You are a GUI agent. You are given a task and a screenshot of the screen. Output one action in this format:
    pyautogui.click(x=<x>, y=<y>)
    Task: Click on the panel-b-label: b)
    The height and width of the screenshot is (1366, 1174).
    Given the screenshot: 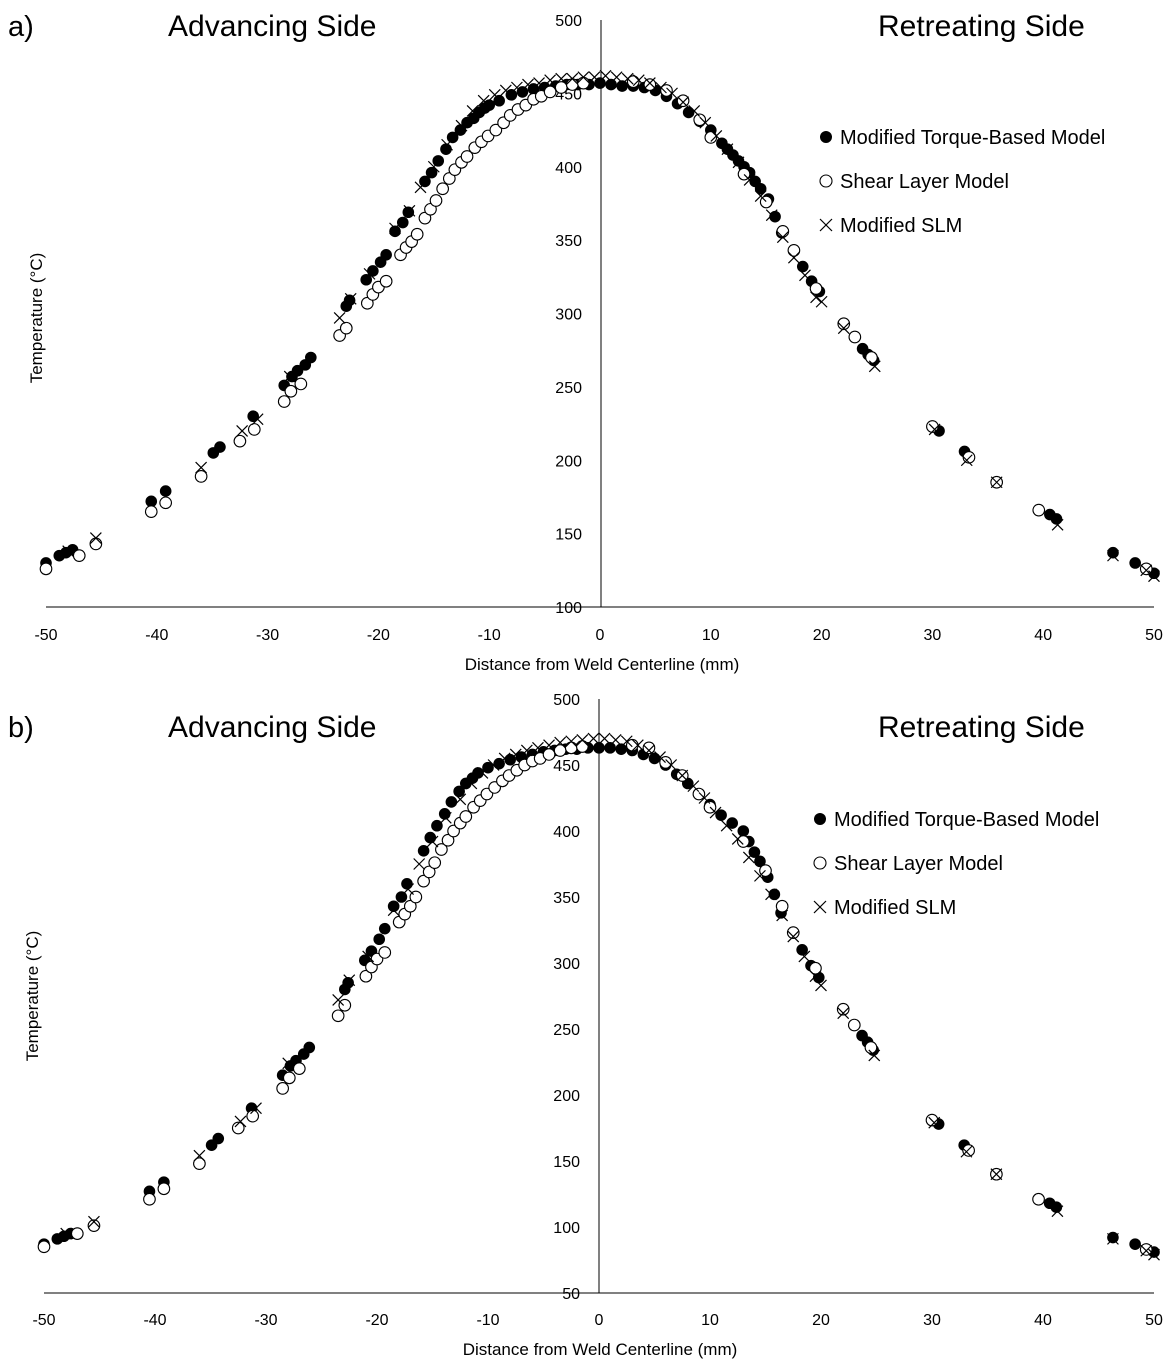 What is the action you would take?
    pyautogui.click(x=21, y=728)
    